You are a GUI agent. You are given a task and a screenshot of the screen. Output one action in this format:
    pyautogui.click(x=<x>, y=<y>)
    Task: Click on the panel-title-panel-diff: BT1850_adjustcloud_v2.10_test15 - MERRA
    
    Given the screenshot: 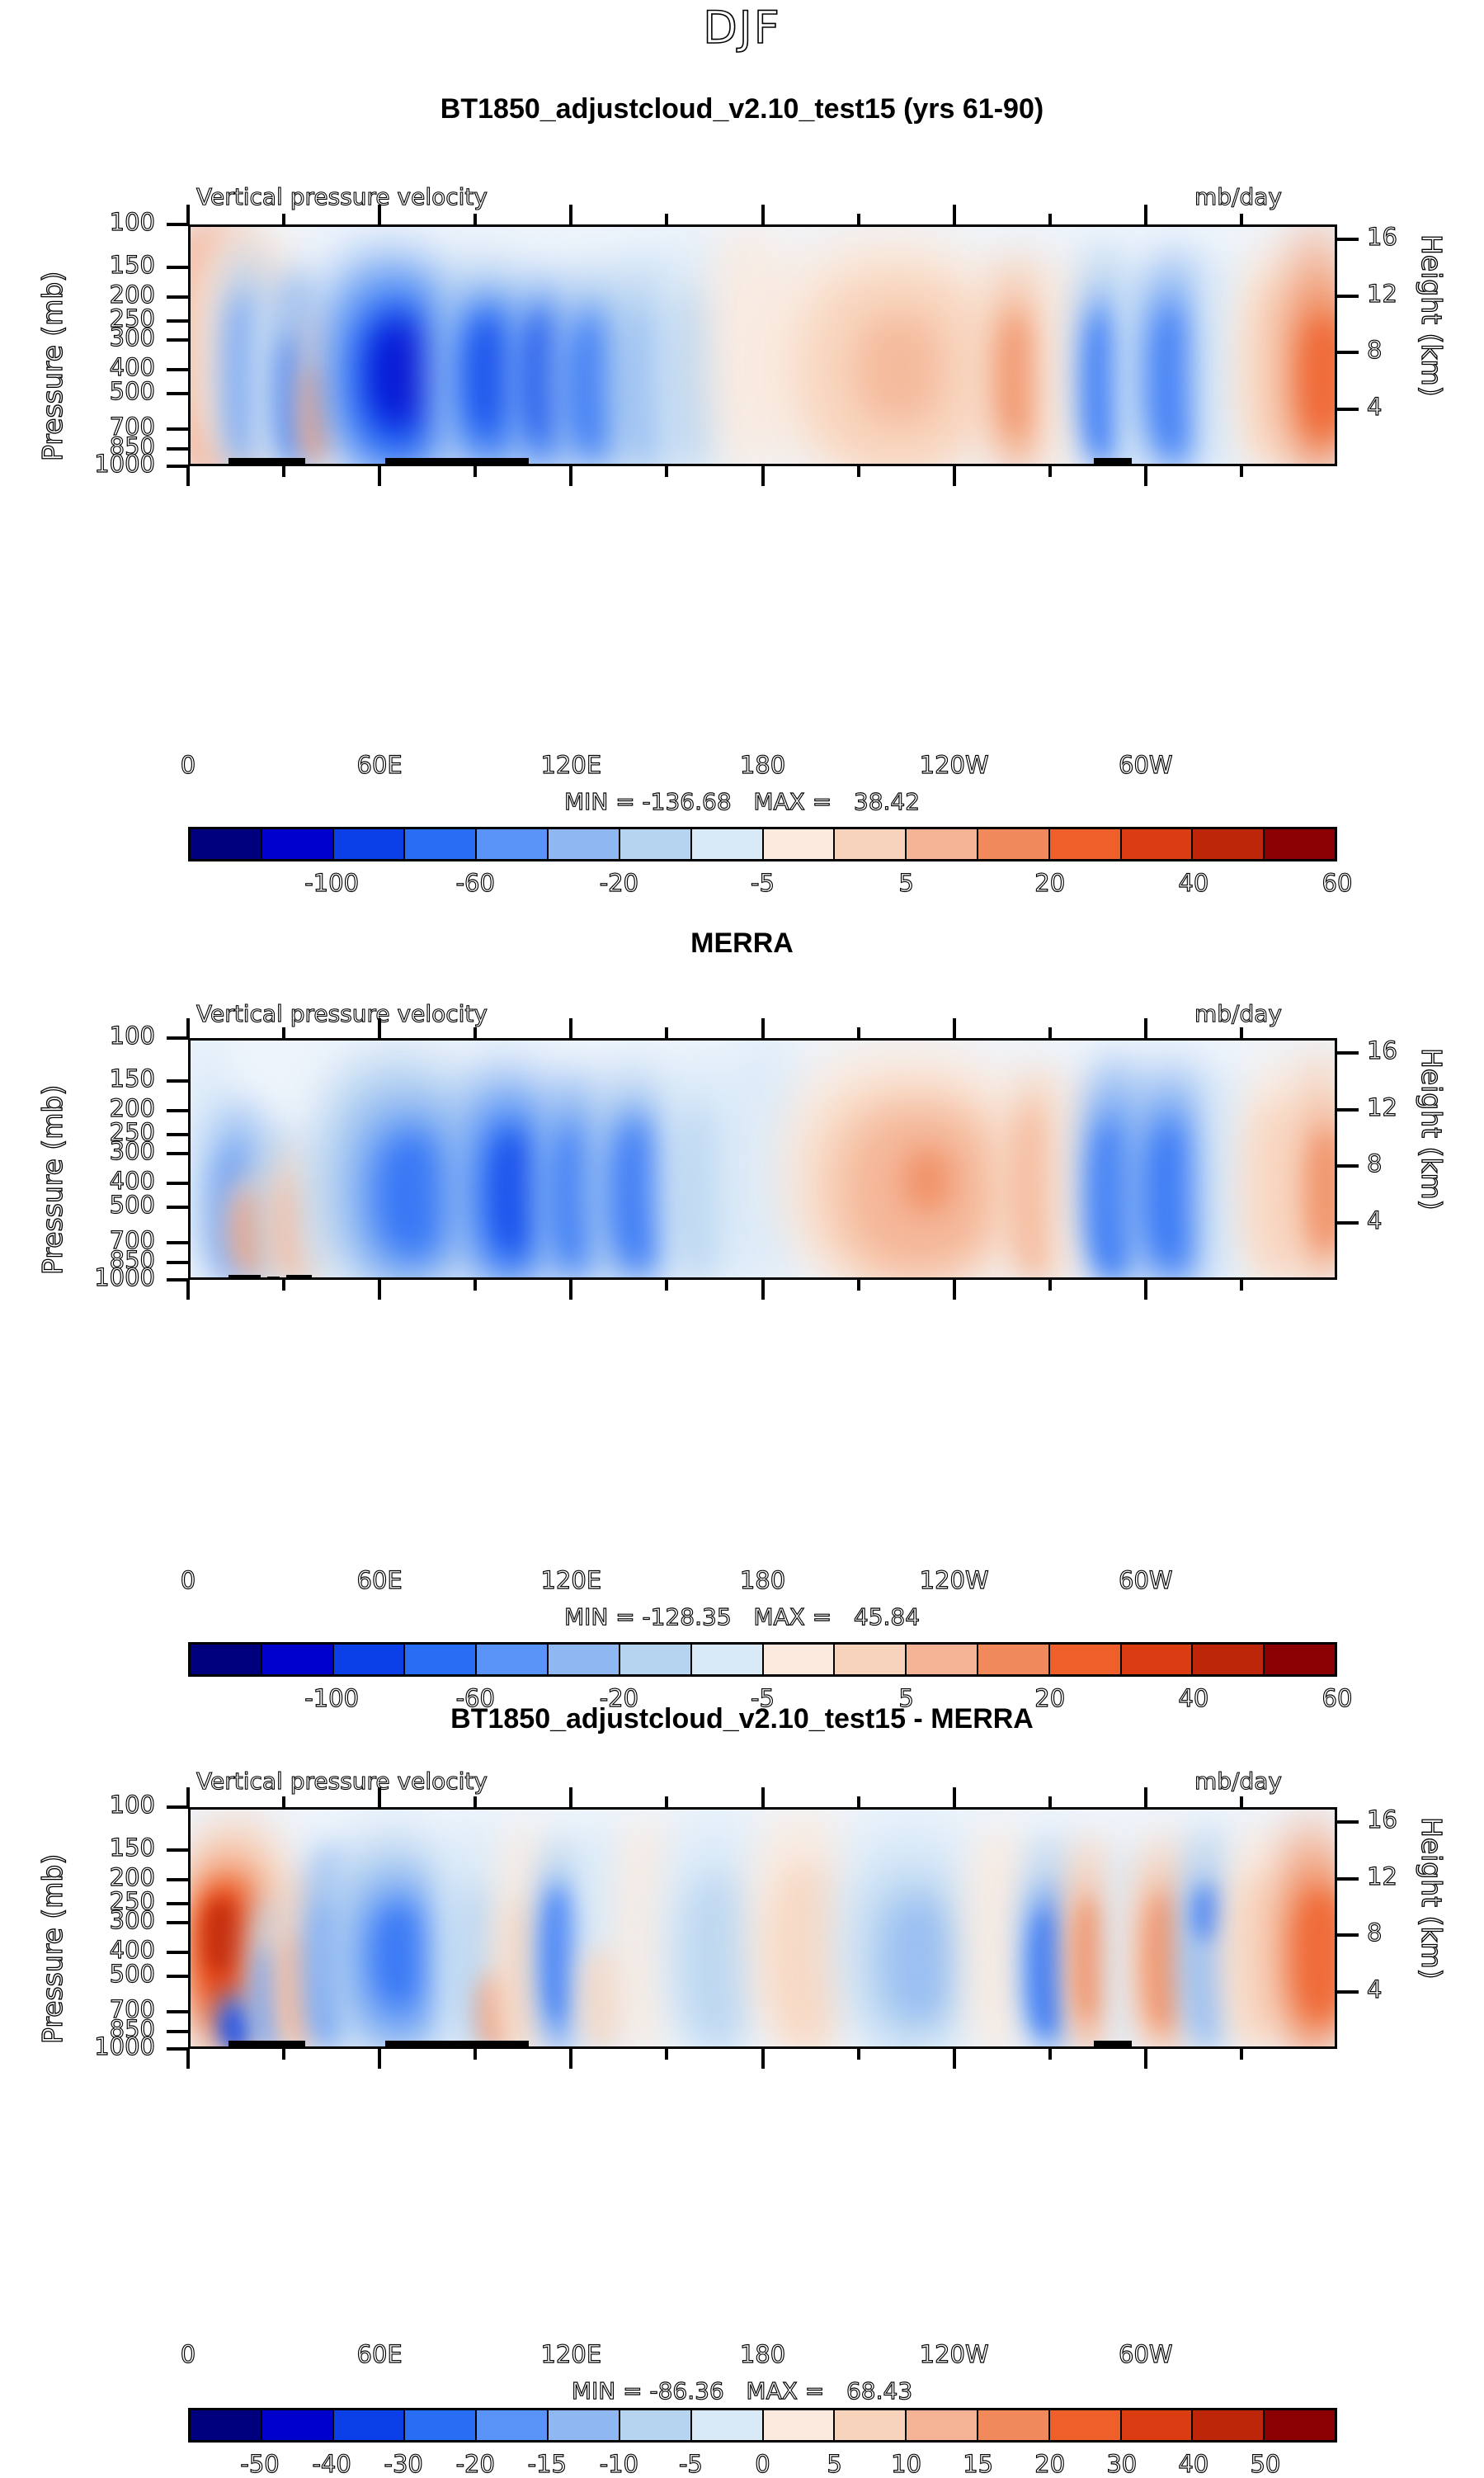 What is the action you would take?
    pyautogui.click(x=742, y=1719)
    